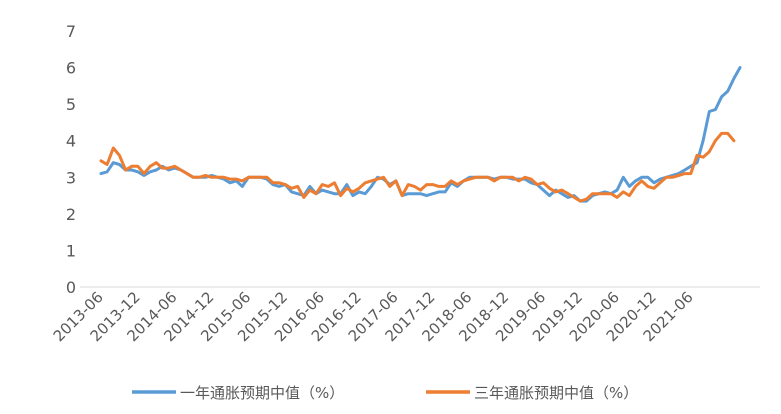 The height and width of the screenshot is (414, 781). Describe the element at coordinates (71, 250) in the screenshot. I see `y-tick-label: 1` at that location.